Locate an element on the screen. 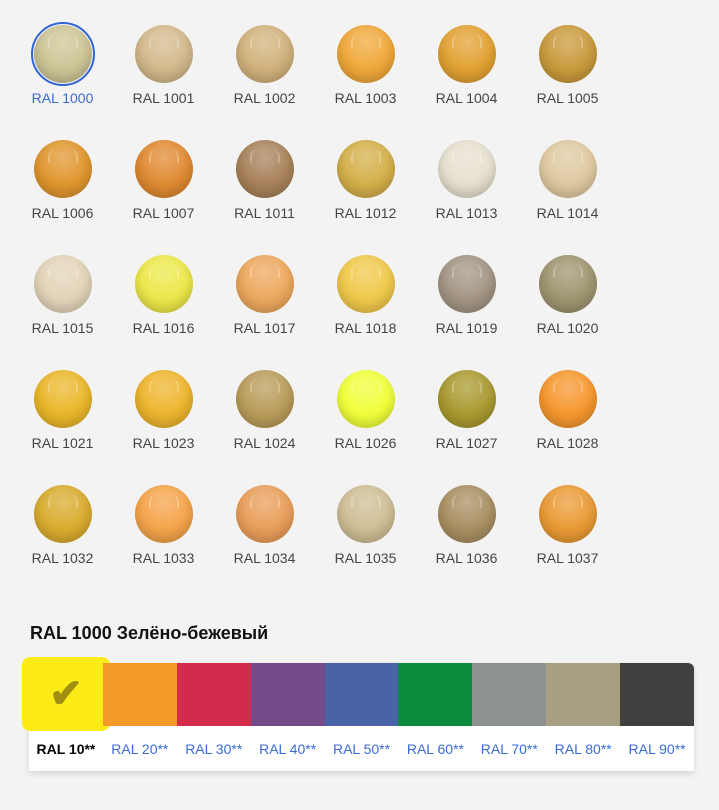 This screenshot has width=719, height=810. tab-ral-20: RAL 20** is located at coordinates (139, 717).